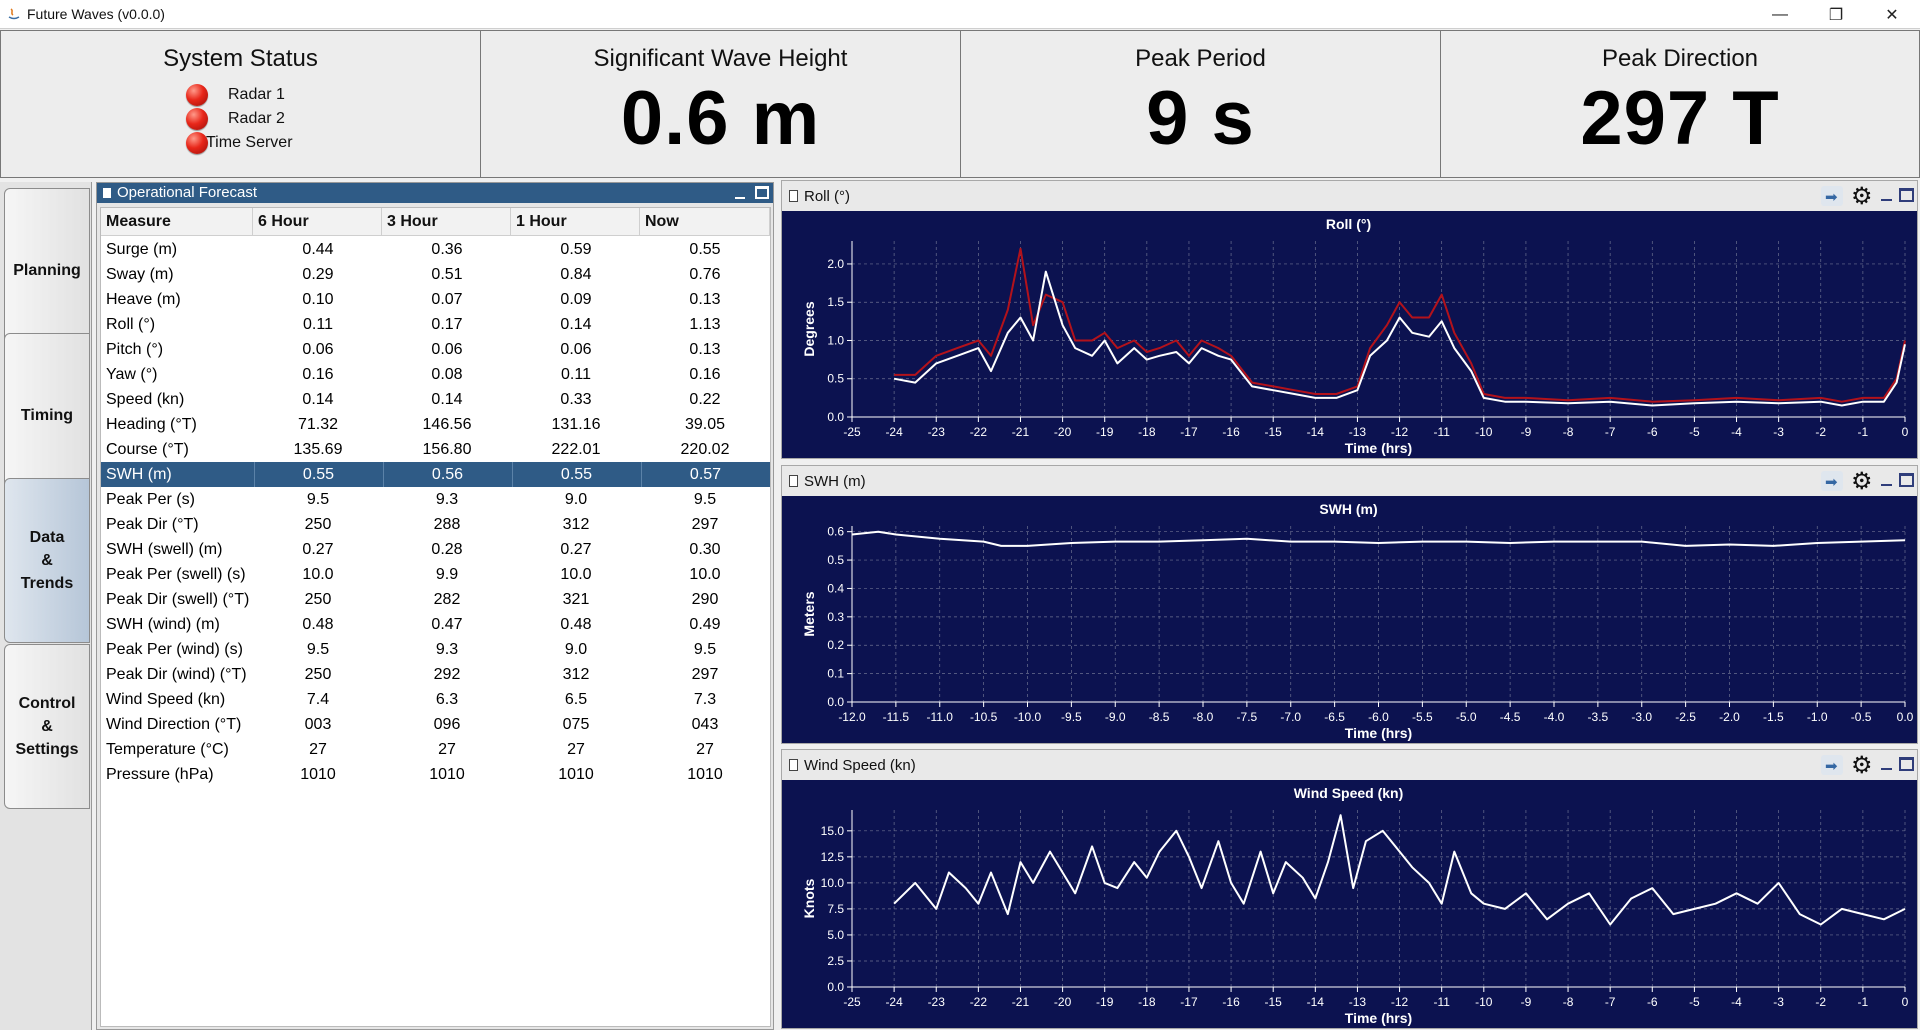 The image size is (1920, 1030). I want to click on swh-panel-tools: ➡ ⚙, so click(1867, 481).